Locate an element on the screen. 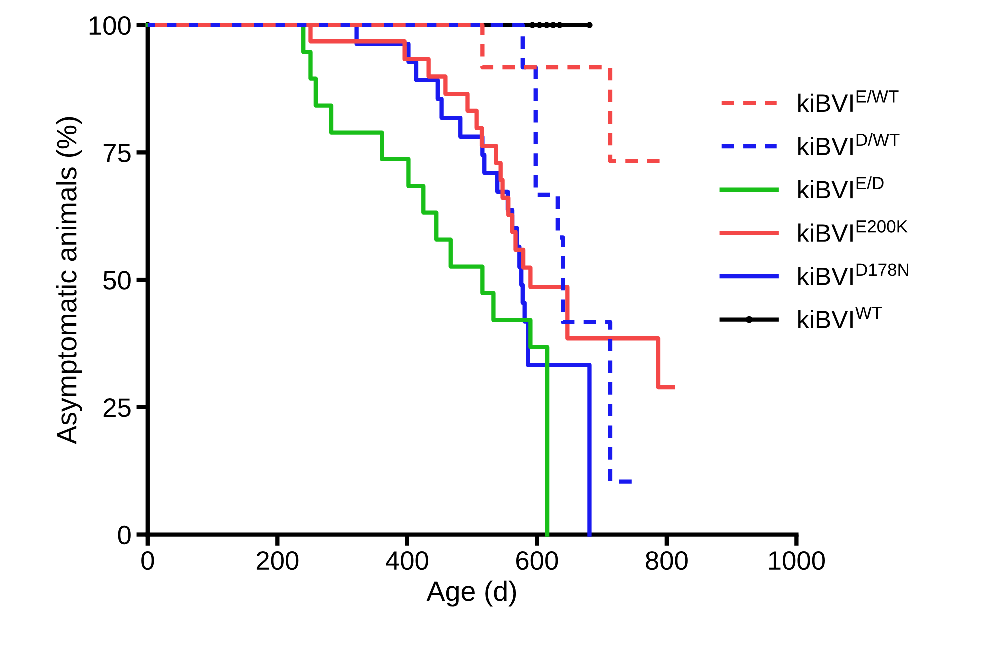  legend-label: kiBVI$^{E200K}$ is located at coordinates (853, 231).